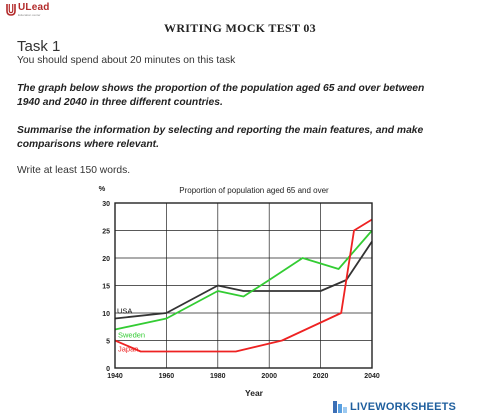 This screenshot has height=419, width=480. What do you see at coordinates (29, 15) in the screenshot?
I see `brand-tagline: Education center` at bounding box center [29, 15].